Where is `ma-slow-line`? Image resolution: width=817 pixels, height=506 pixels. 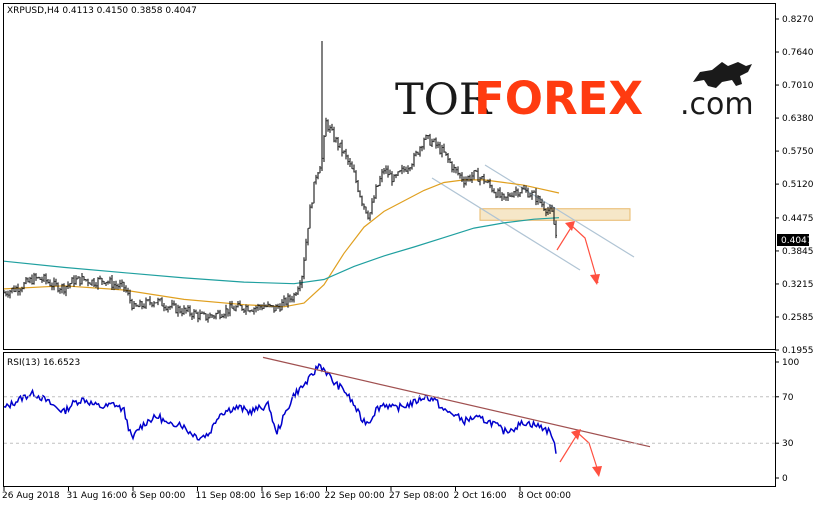 ma-slow-line is located at coordinates (281, 251).